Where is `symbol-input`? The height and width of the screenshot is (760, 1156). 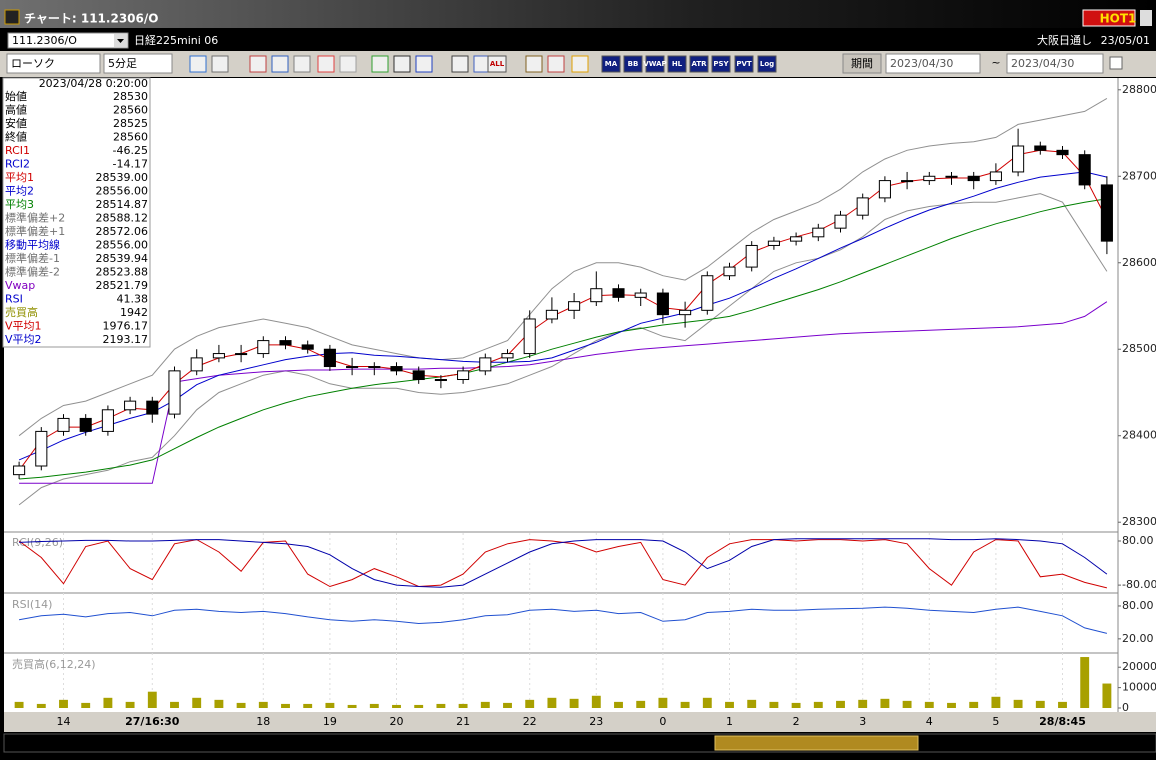 symbol-input is located at coordinates (68, 40).